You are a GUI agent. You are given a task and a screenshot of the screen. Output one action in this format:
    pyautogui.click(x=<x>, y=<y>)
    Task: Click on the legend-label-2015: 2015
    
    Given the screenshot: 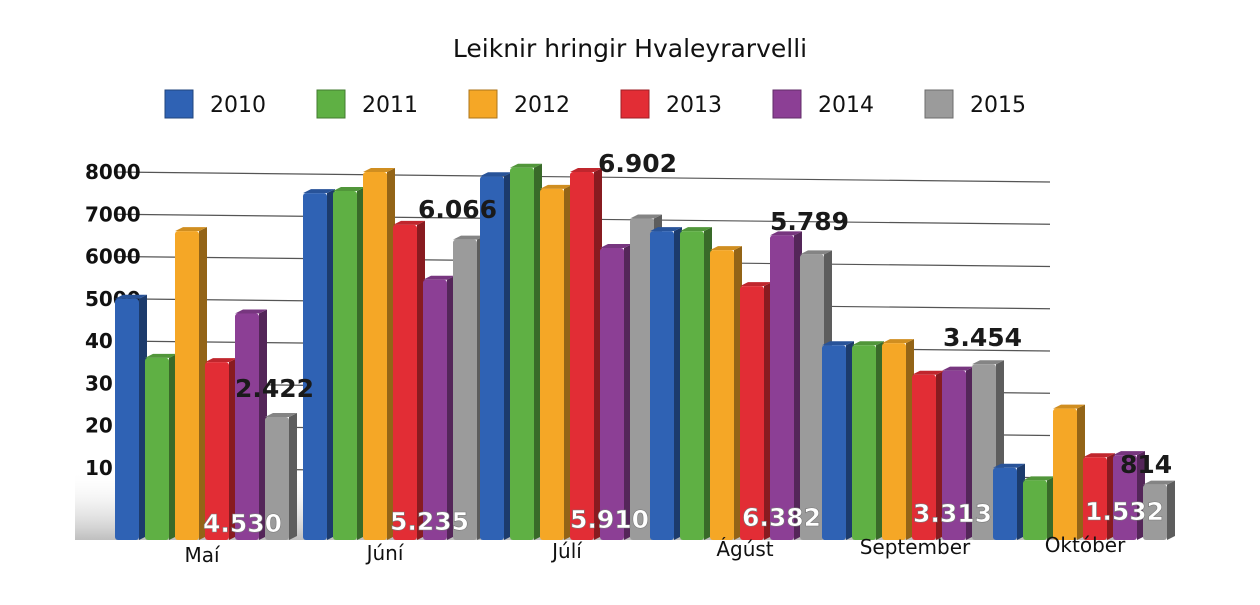 What is the action you would take?
    pyautogui.click(x=998, y=105)
    